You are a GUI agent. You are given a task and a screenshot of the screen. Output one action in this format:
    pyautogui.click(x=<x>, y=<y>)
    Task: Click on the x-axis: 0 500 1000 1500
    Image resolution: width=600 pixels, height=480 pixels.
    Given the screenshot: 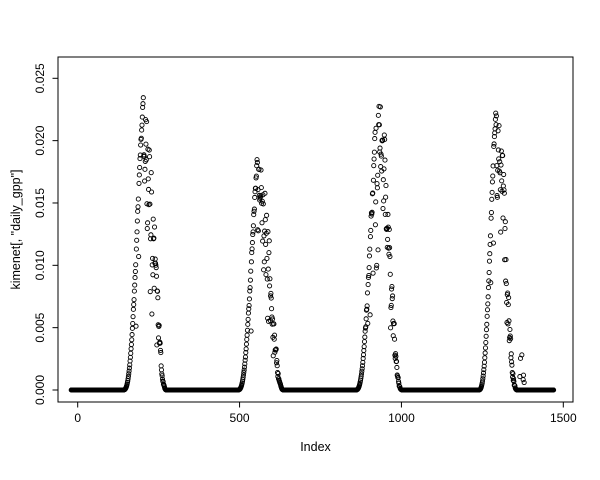 What is the action you would take?
    pyautogui.click(x=325, y=413)
    